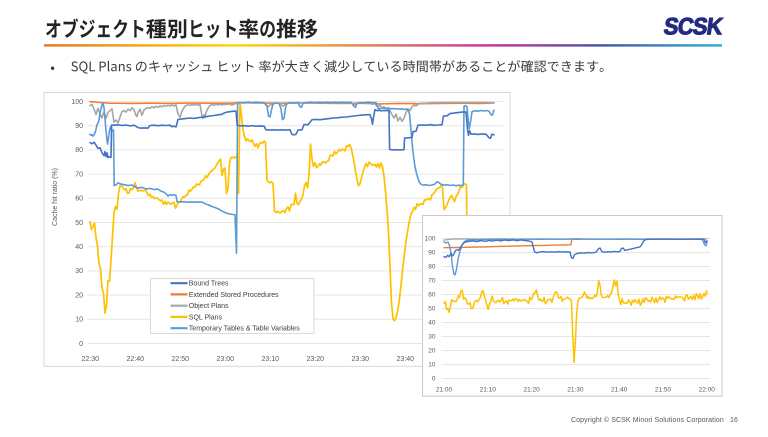 The width and height of the screenshot is (768, 437). Describe the element at coordinates (91, 359) in the screenshot. I see `svg-text: 22:30` at that location.